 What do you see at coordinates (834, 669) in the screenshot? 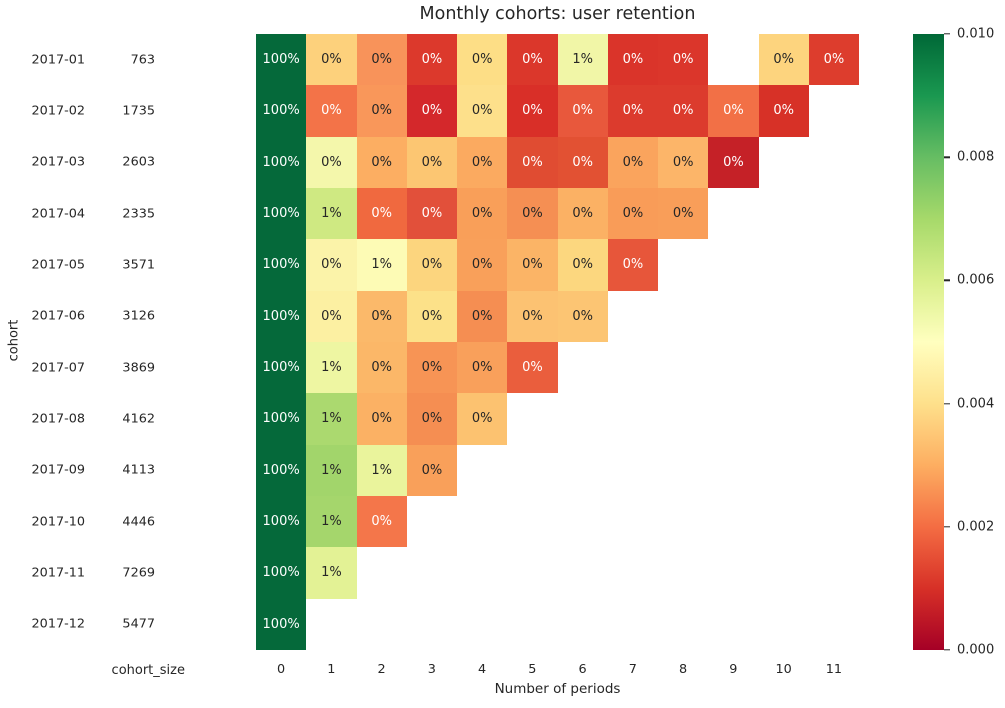
I see `x-tick-label: 11` at bounding box center [834, 669].